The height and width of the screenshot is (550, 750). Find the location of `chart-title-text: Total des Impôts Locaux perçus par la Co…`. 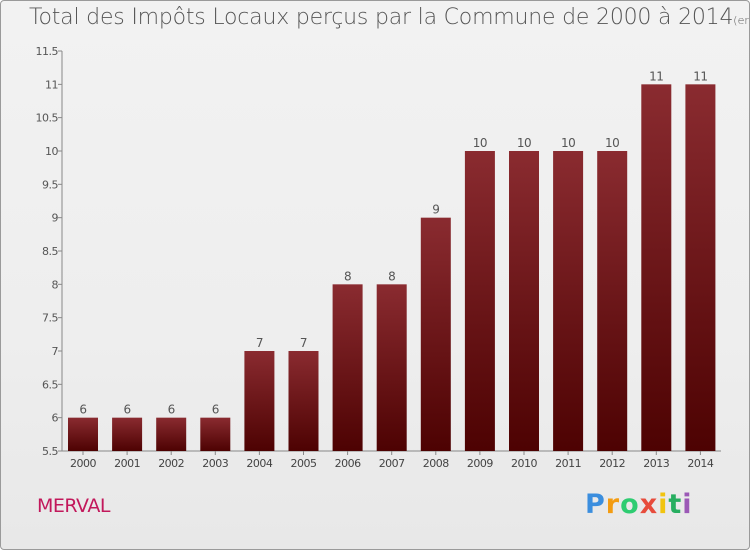

chart-title-text: Total des Impôts Locaux perçus par la Co… is located at coordinates (381, 17).